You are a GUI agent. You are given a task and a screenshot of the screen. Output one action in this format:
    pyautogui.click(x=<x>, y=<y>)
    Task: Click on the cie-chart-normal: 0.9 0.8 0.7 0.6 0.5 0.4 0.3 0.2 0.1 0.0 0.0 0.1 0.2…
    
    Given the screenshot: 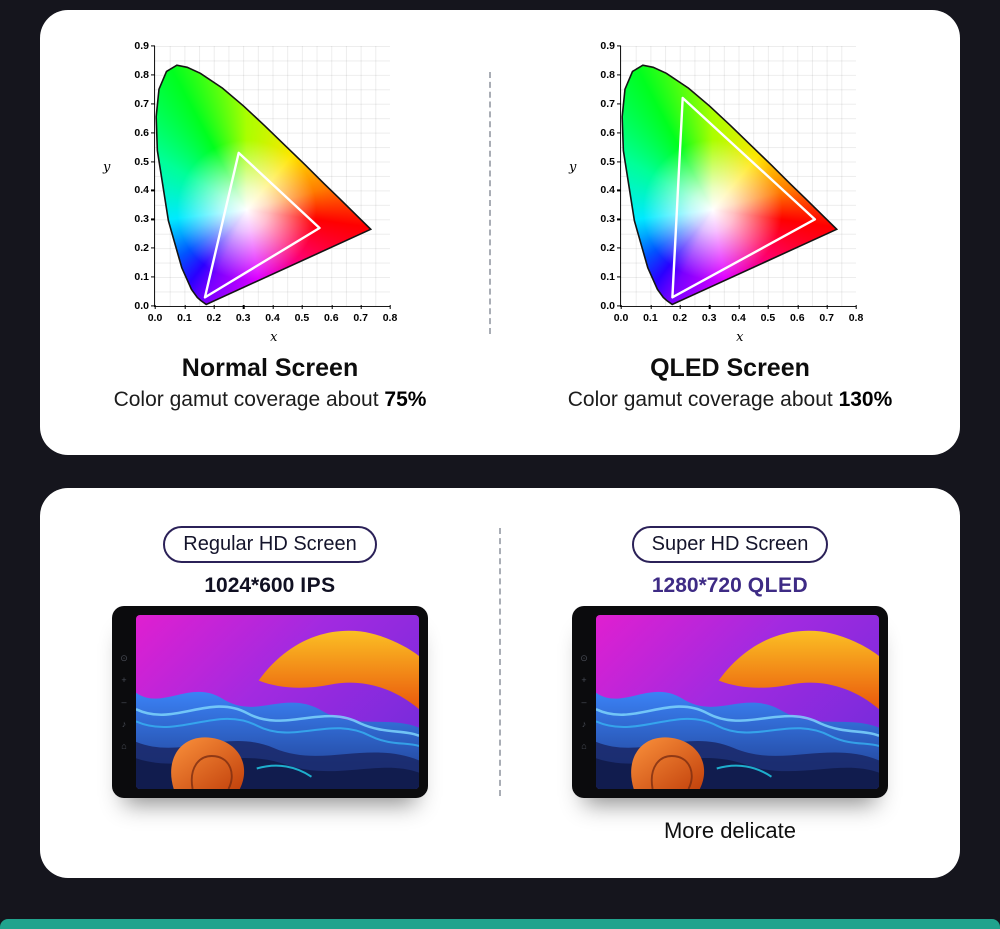 What is the action you would take?
    pyautogui.click(x=250, y=190)
    